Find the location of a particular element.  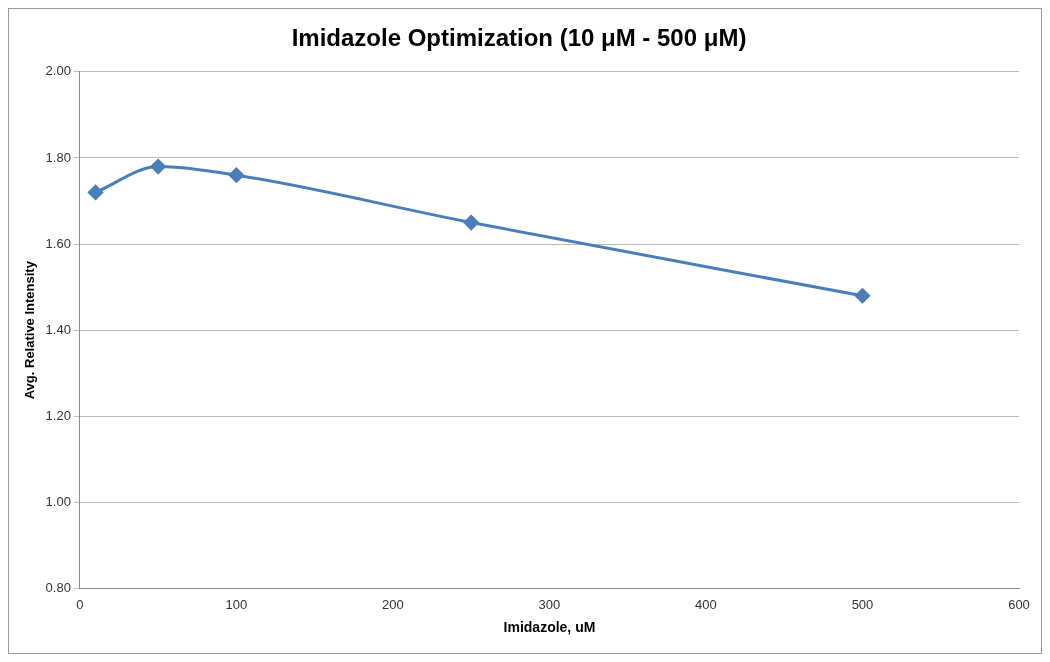

y-tick-label: 1.60 is located at coordinates (58, 243).